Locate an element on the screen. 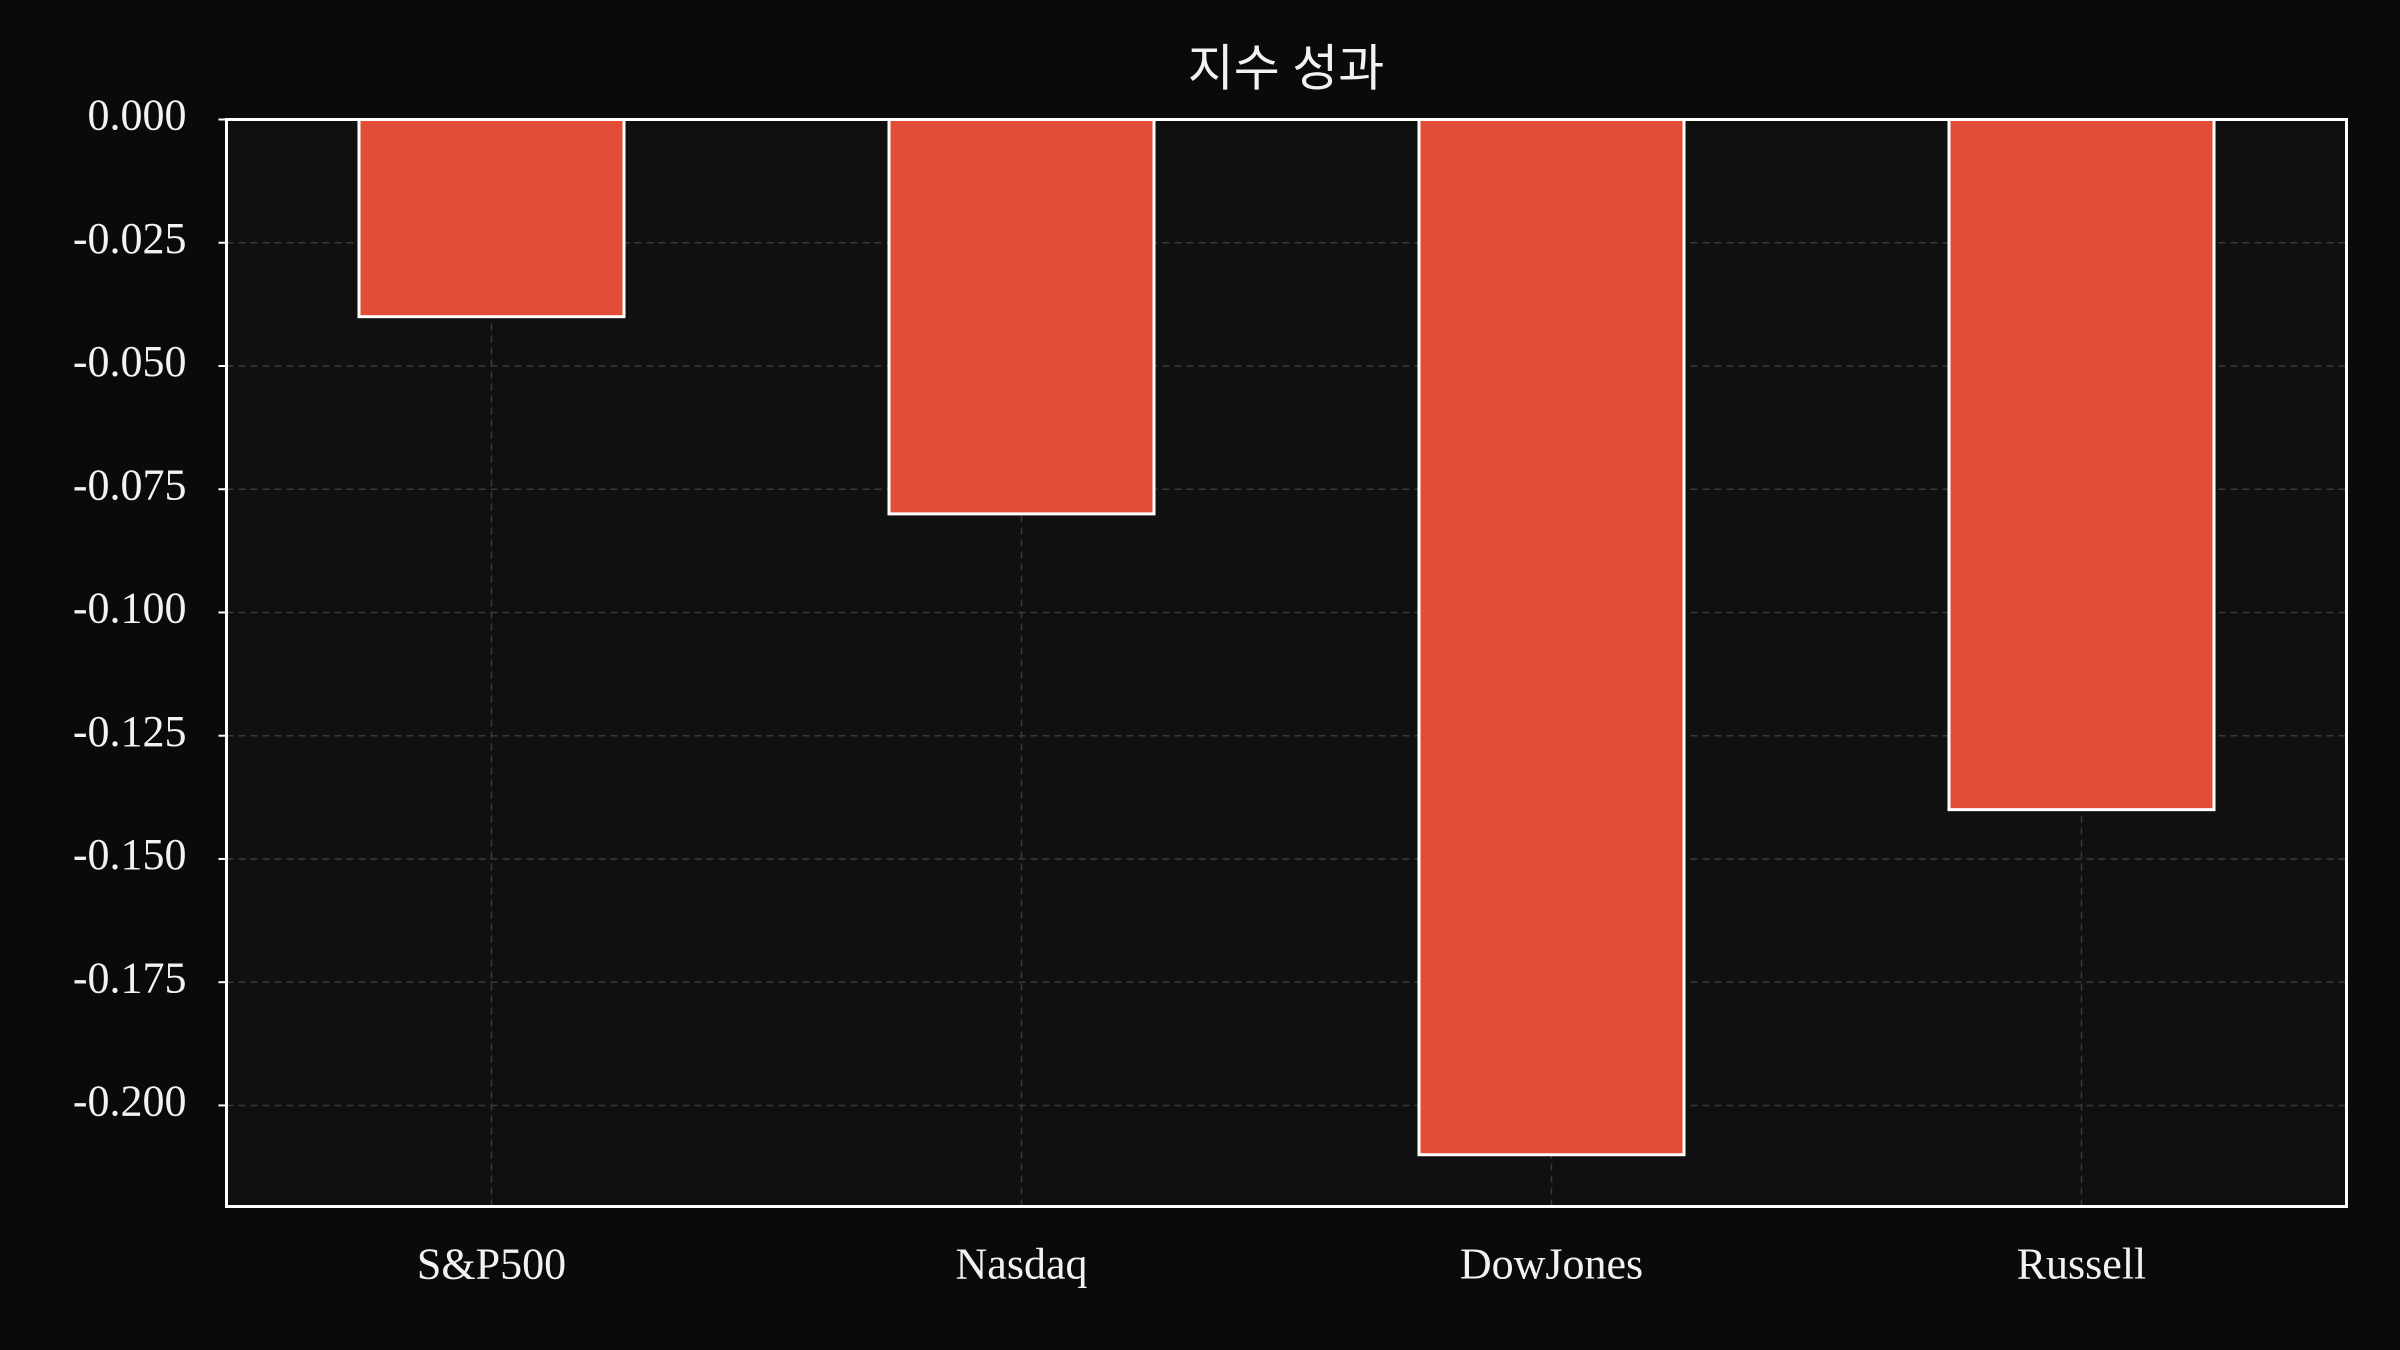 The height and width of the screenshot is (1350, 2400). x-tick-label: Russell is located at coordinates (2082, 1264).